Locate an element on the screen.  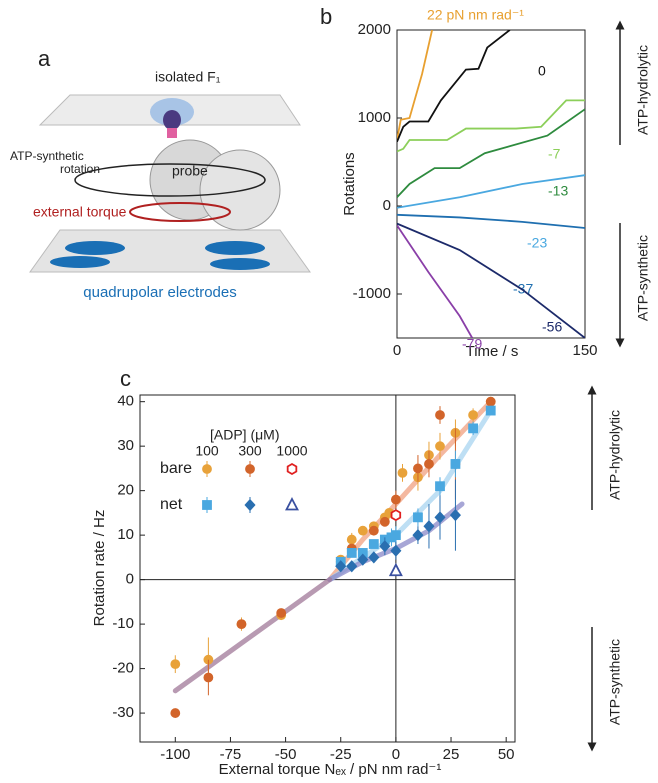
x-tick-label: -75 is located at coordinates (231, 754).